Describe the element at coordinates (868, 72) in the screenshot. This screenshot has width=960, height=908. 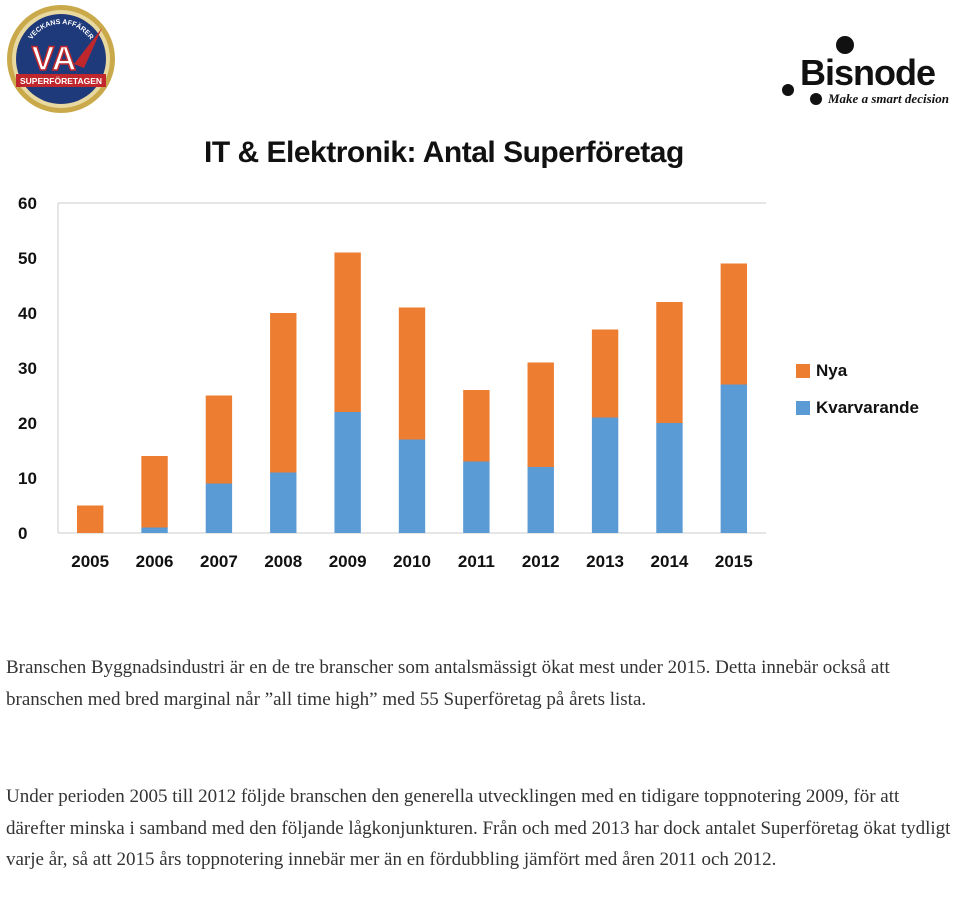
I see `bisnode-logo-wordmark: Bisnode` at that location.